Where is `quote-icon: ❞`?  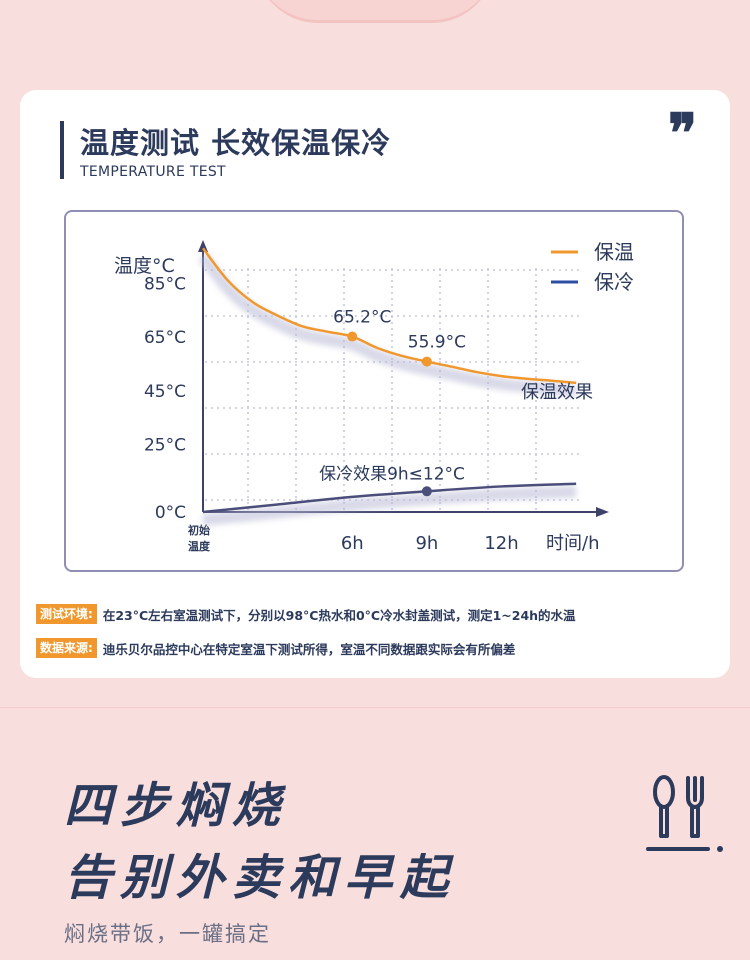
quote-icon: ❞ is located at coordinates (683, 133).